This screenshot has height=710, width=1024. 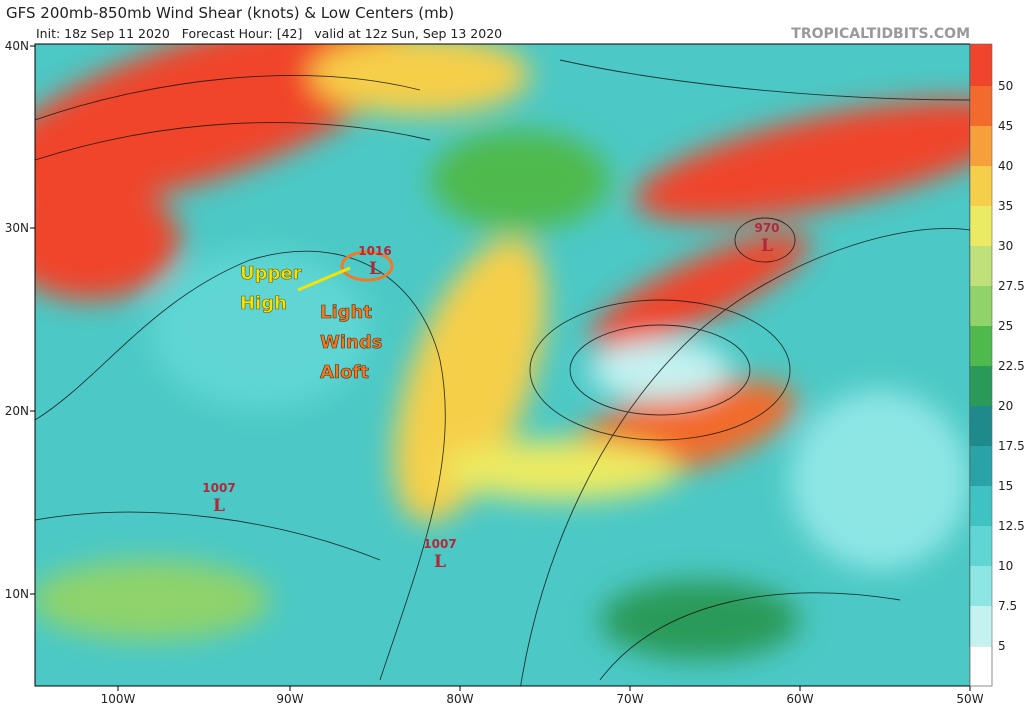 I want to click on colorbar: 50 45 40 35 30 27.5 25 22.5 20 17.5 15 12.5 10 7.5 5, so click(x=996, y=365).